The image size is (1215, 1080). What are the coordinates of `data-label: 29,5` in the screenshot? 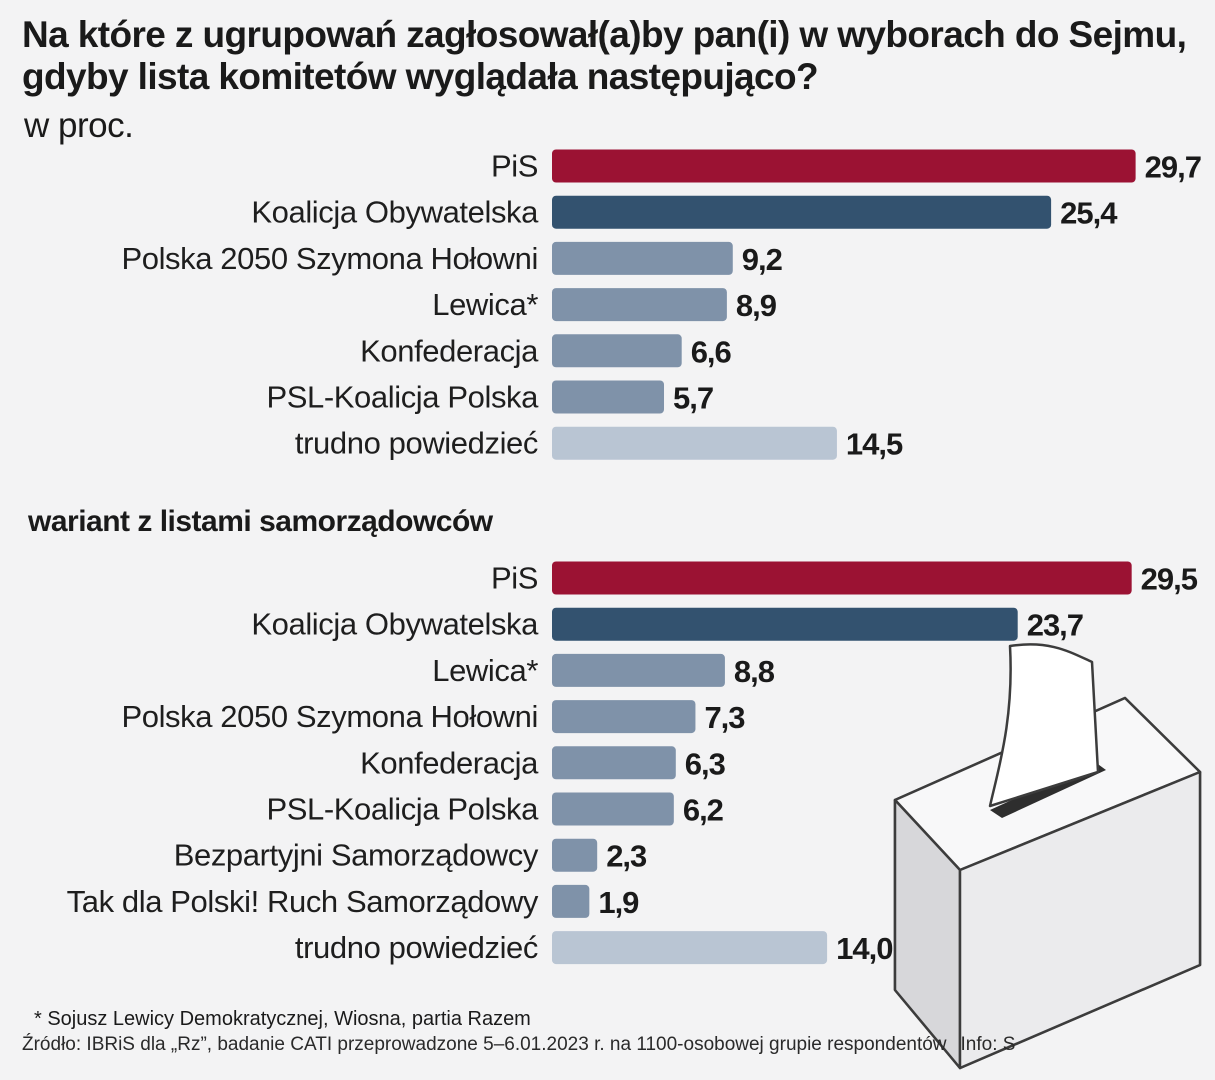 It's located at (1169, 579).